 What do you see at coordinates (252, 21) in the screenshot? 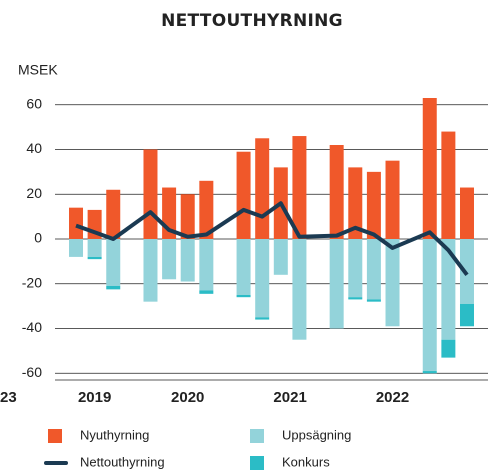
I see `chart-title: NETTOUTHYRNING` at bounding box center [252, 21].